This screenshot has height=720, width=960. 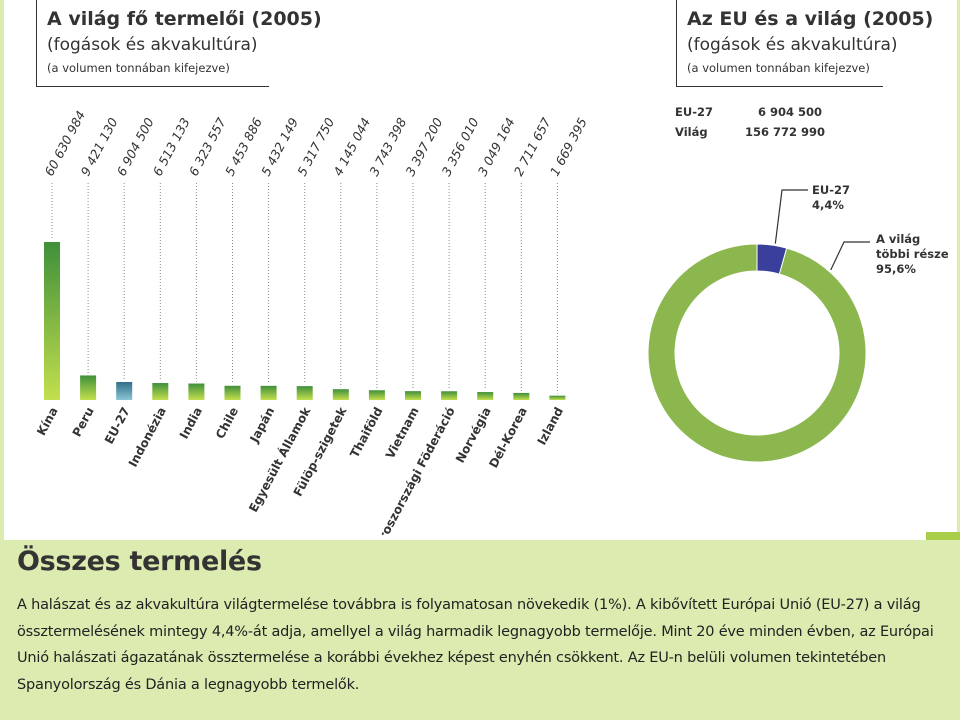 What do you see at coordinates (47, 421) in the screenshot?
I see `bar-category-label: Kína` at bounding box center [47, 421].